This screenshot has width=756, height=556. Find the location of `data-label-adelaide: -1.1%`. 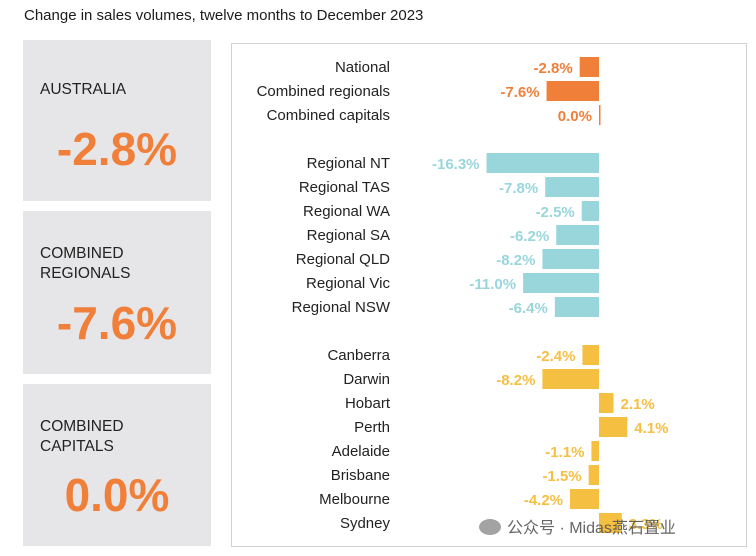

data-label-adelaide: -1.1% is located at coordinates (564, 452).